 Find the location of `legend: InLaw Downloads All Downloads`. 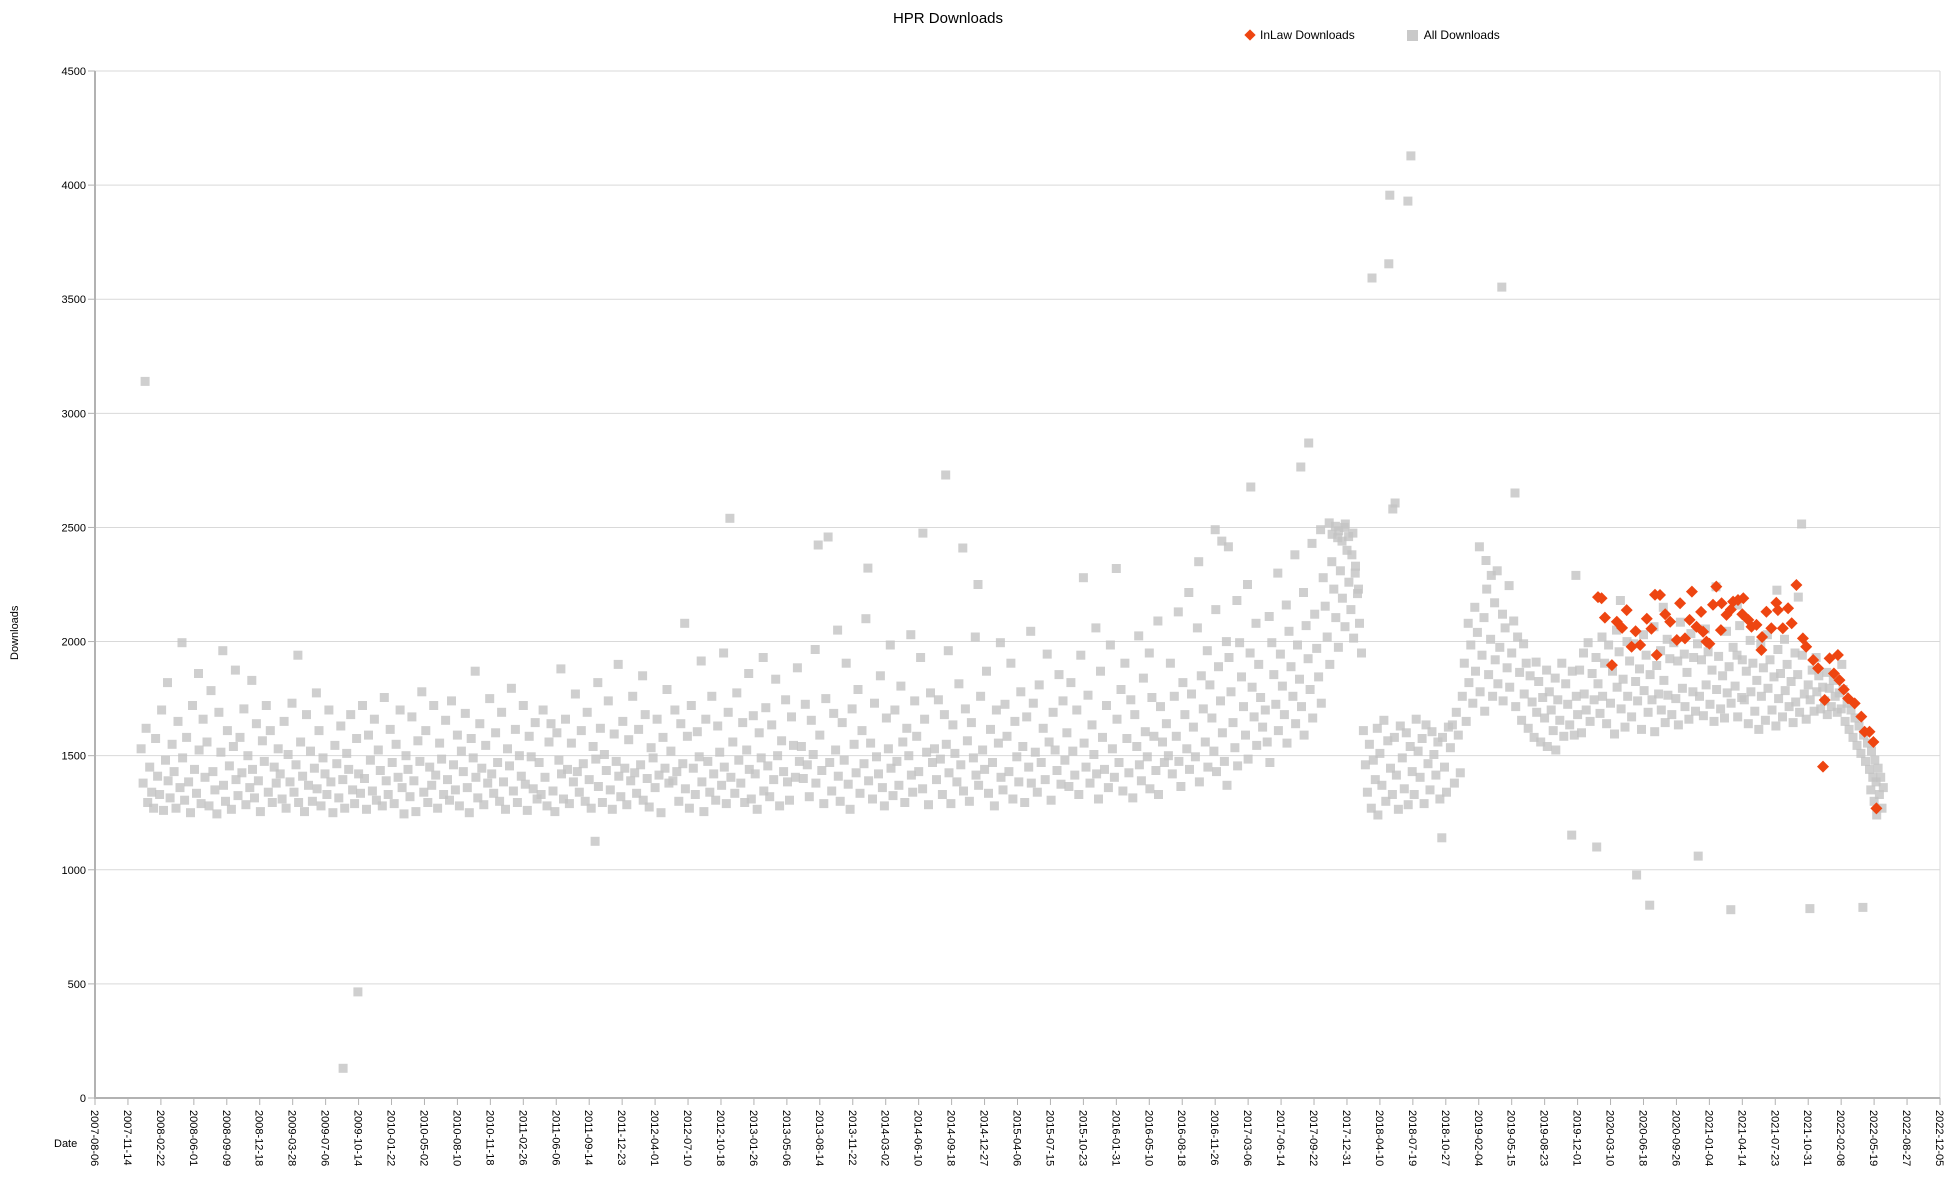

legend: InLaw Downloads All Downloads is located at coordinates (1372, 35).